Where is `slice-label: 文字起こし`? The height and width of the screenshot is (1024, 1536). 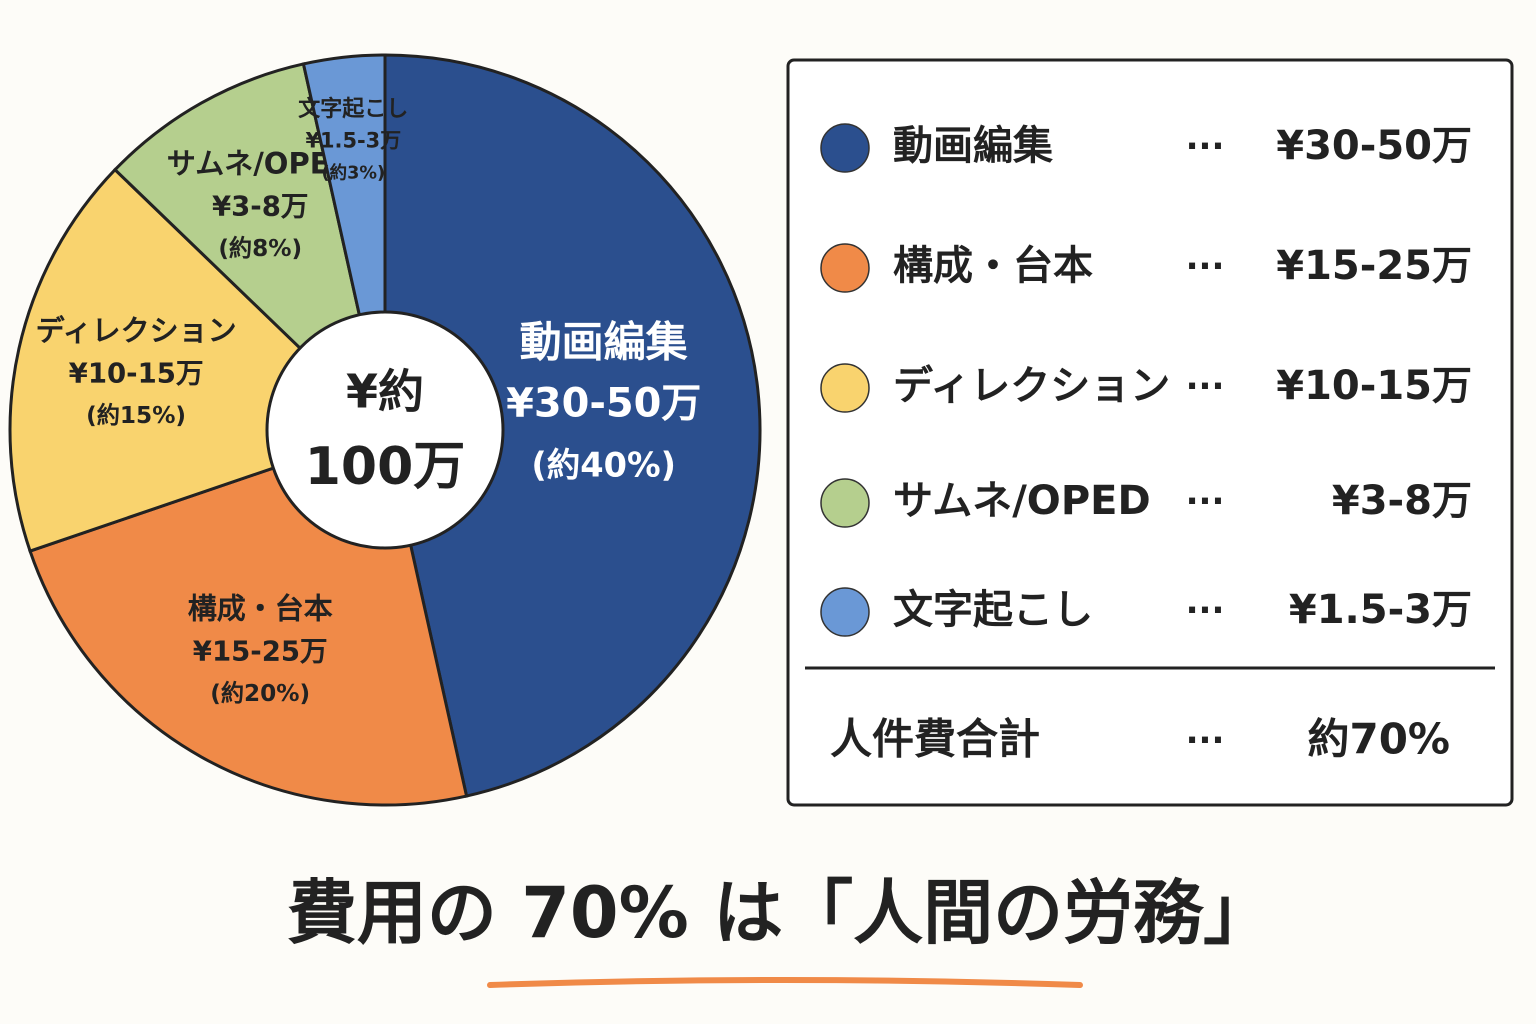
slice-label: 文字起こし is located at coordinates (353, 109).